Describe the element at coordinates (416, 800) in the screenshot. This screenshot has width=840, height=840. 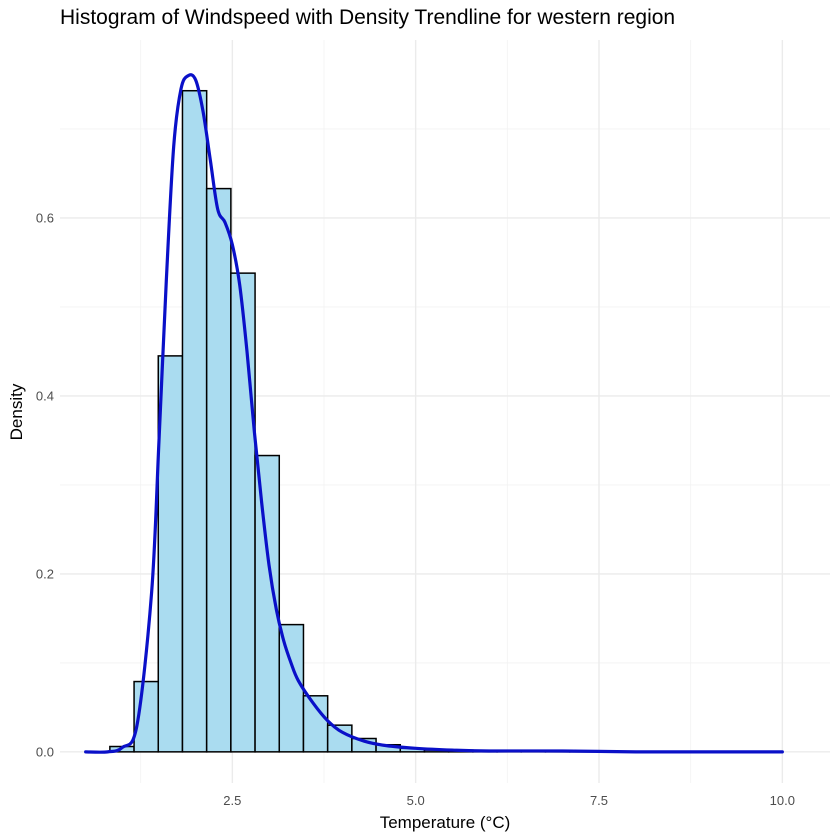
I see `x-tick-label: 5.0` at that location.